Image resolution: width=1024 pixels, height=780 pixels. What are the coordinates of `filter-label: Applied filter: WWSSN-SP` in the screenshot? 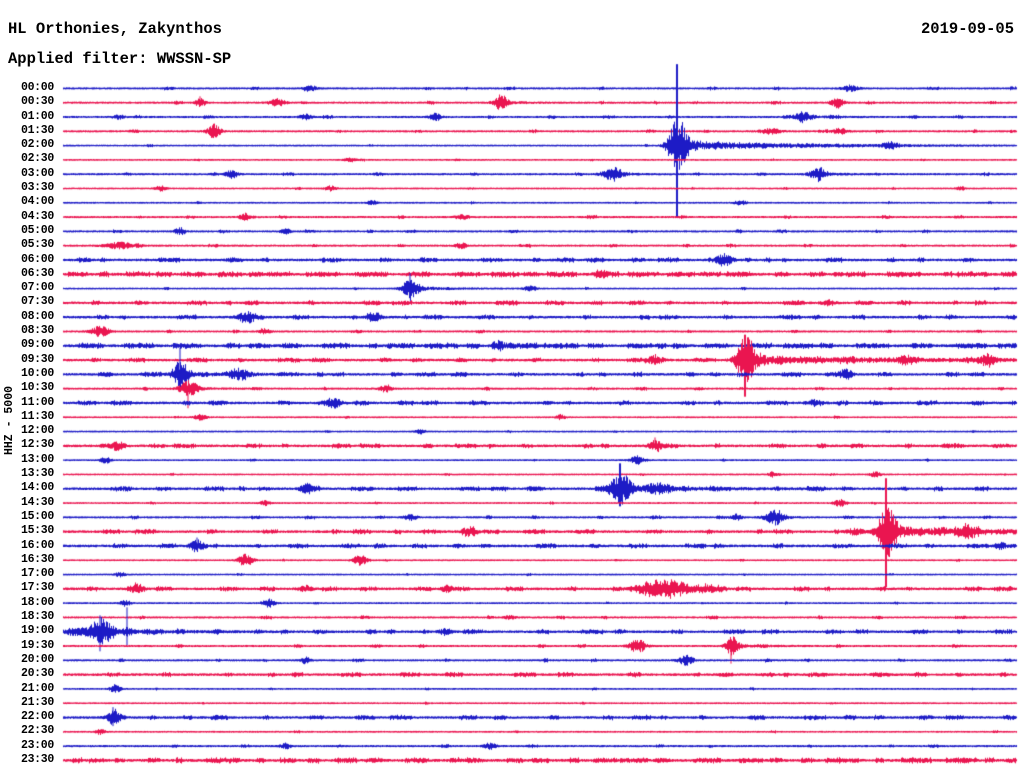 It's located at (120, 59).